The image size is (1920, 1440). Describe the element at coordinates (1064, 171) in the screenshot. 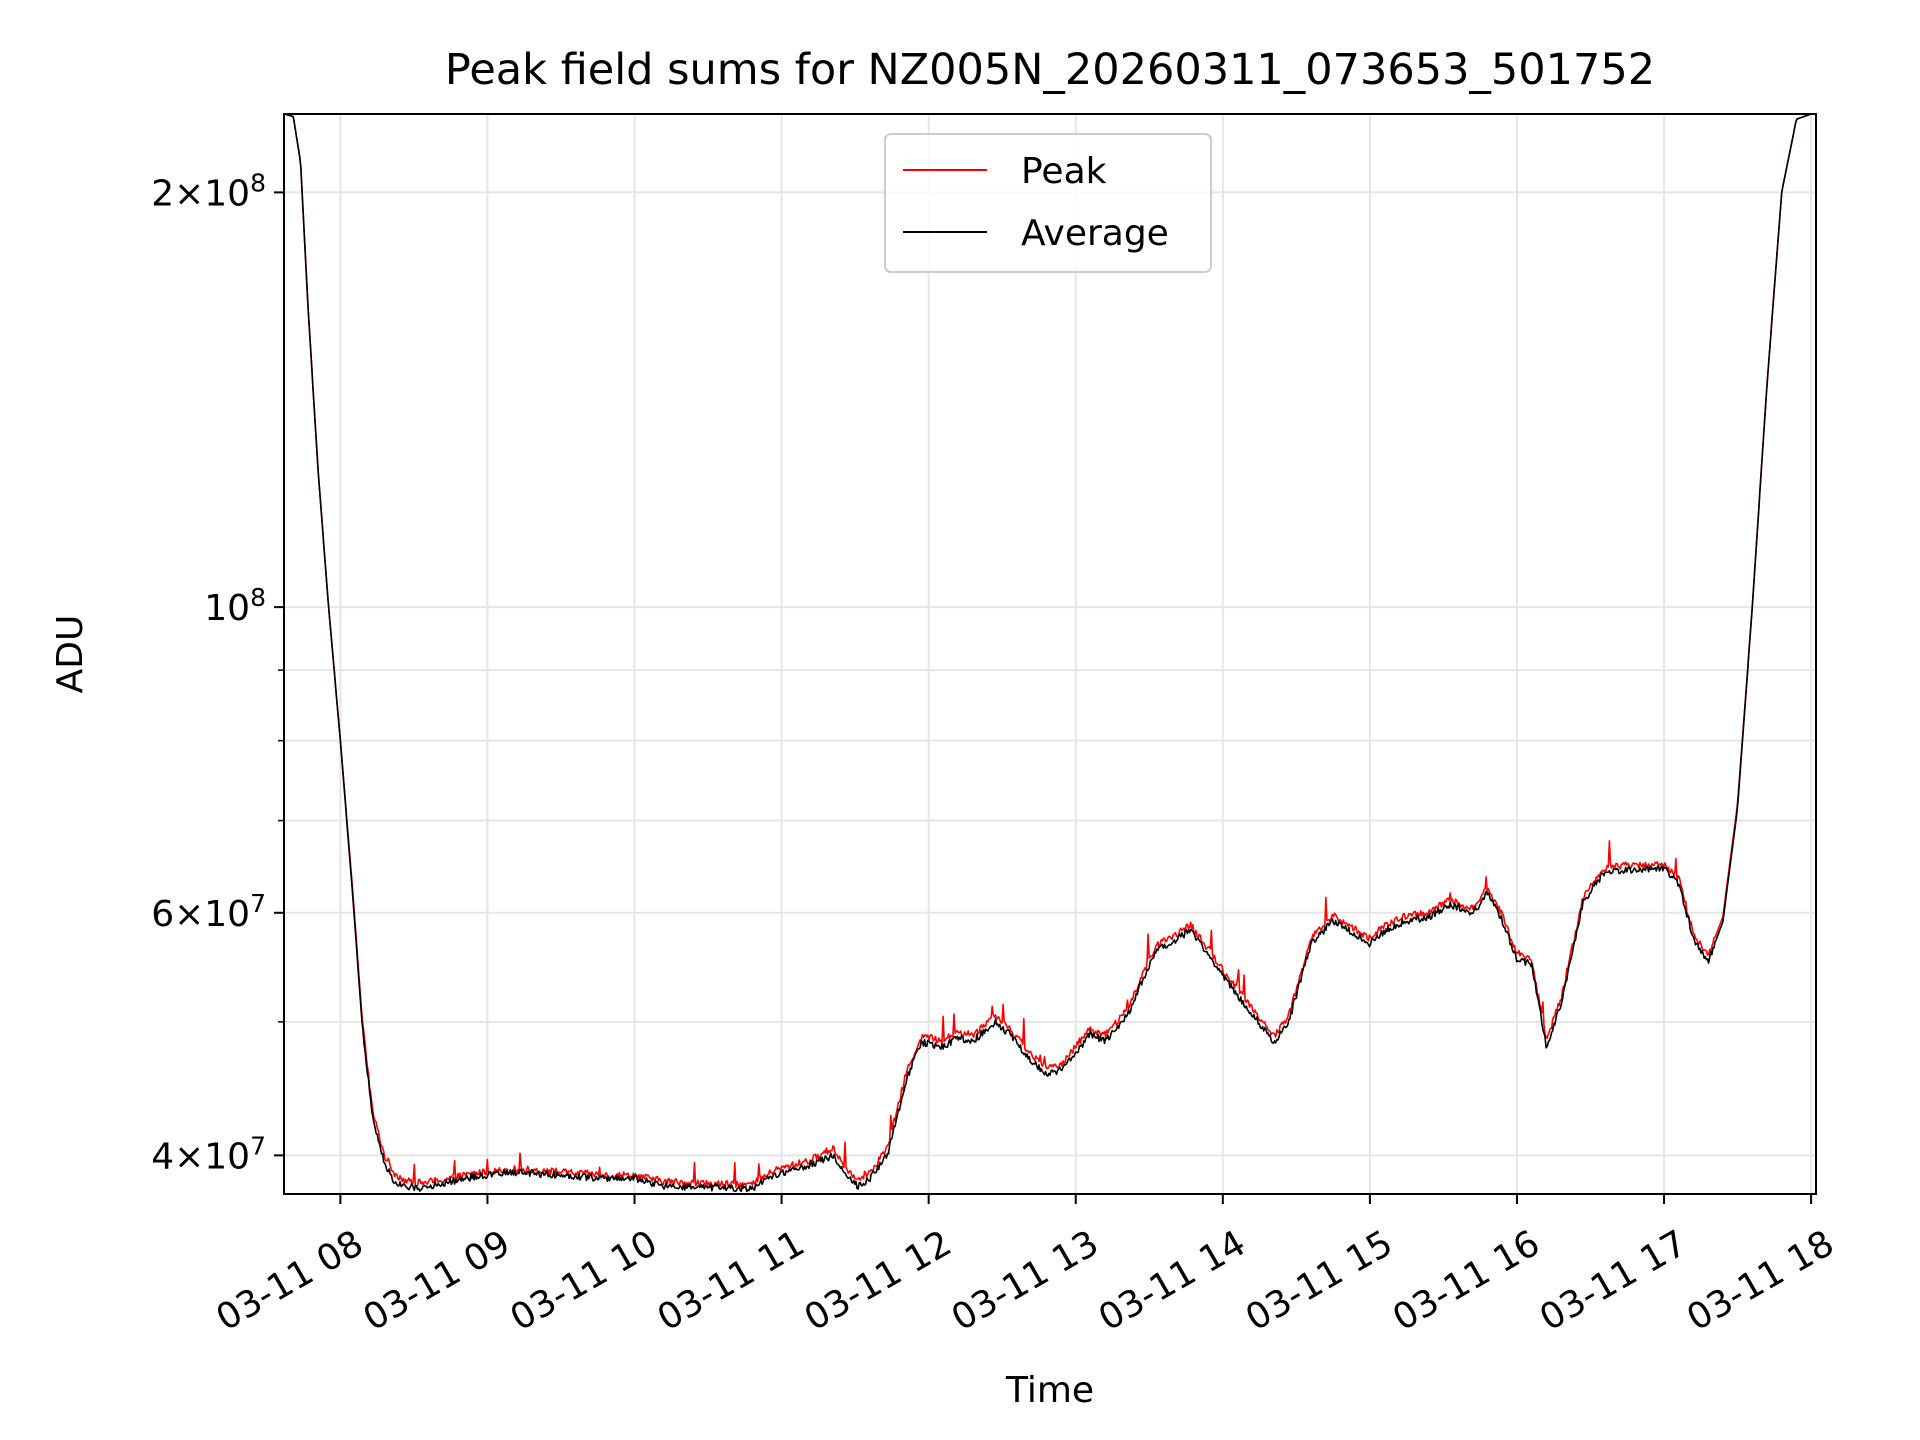

I see `legend-label-peak: Peak` at that location.